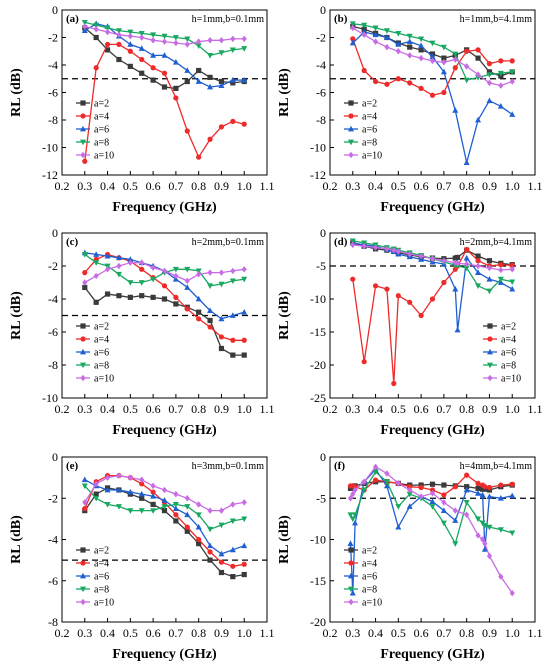 This screenshot has width=550, height=669. I want to click on legend-label: a=8, so click(101, 143).